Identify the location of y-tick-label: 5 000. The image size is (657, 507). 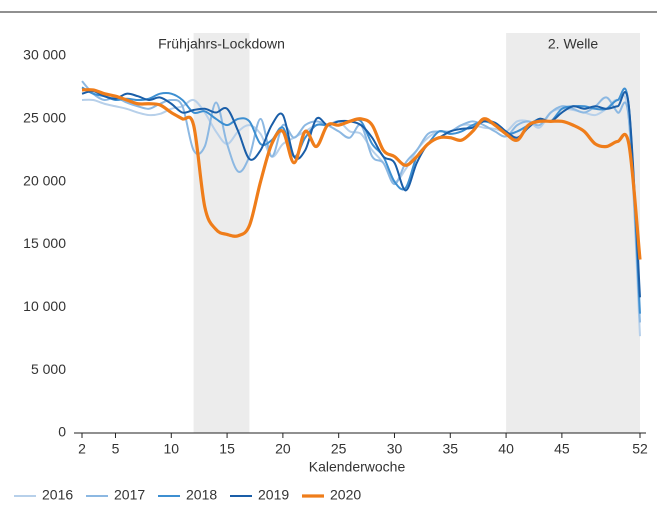
(48, 369).